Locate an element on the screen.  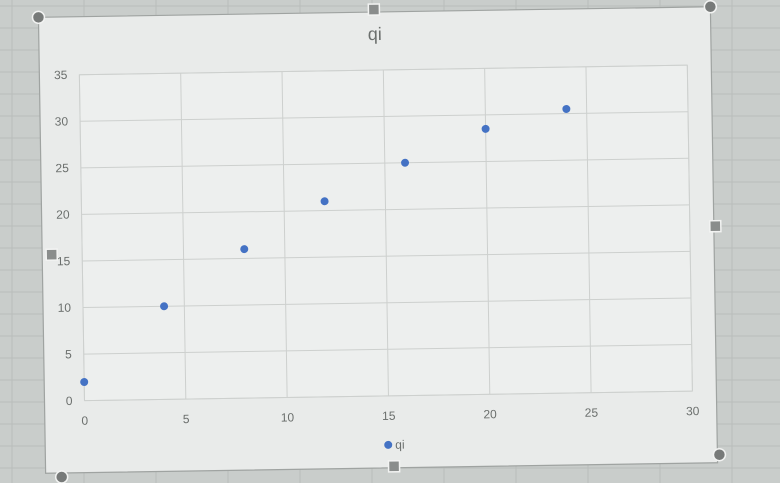
y-tick-label: 20 is located at coordinates (63, 215).